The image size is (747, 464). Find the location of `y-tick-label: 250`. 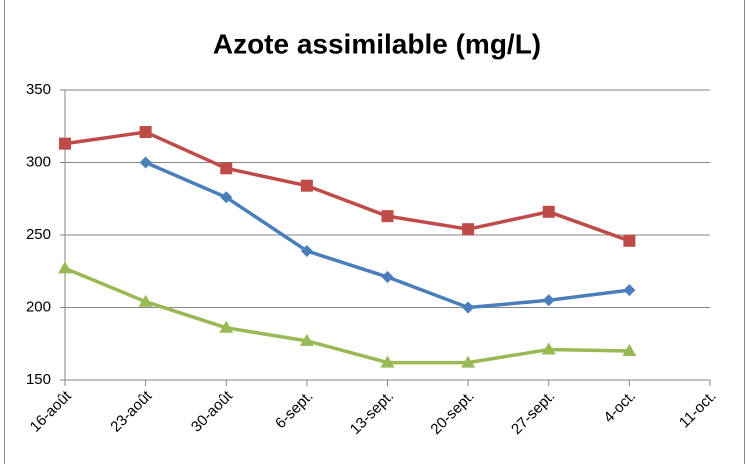

y-tick-label: 250 is located at coordinates (38, 234).